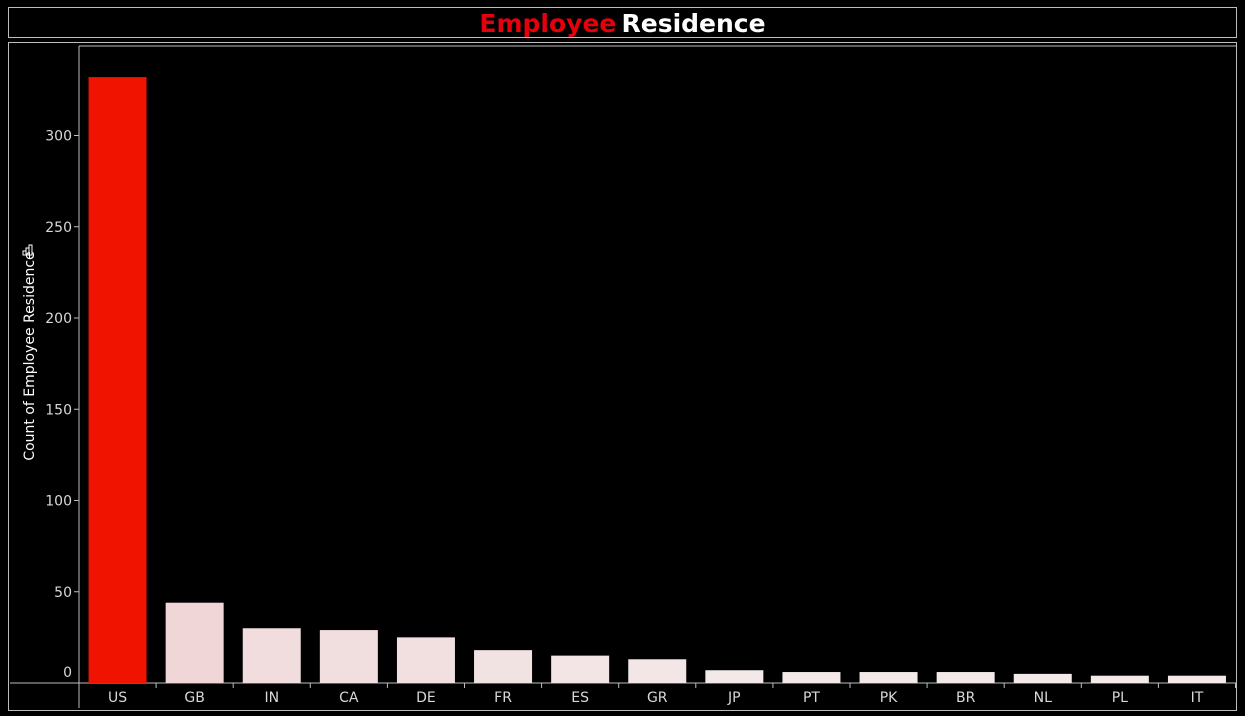 The width and height of the screenshot is (1245, 716). I want to click on bar-pk, so click(888, 677).